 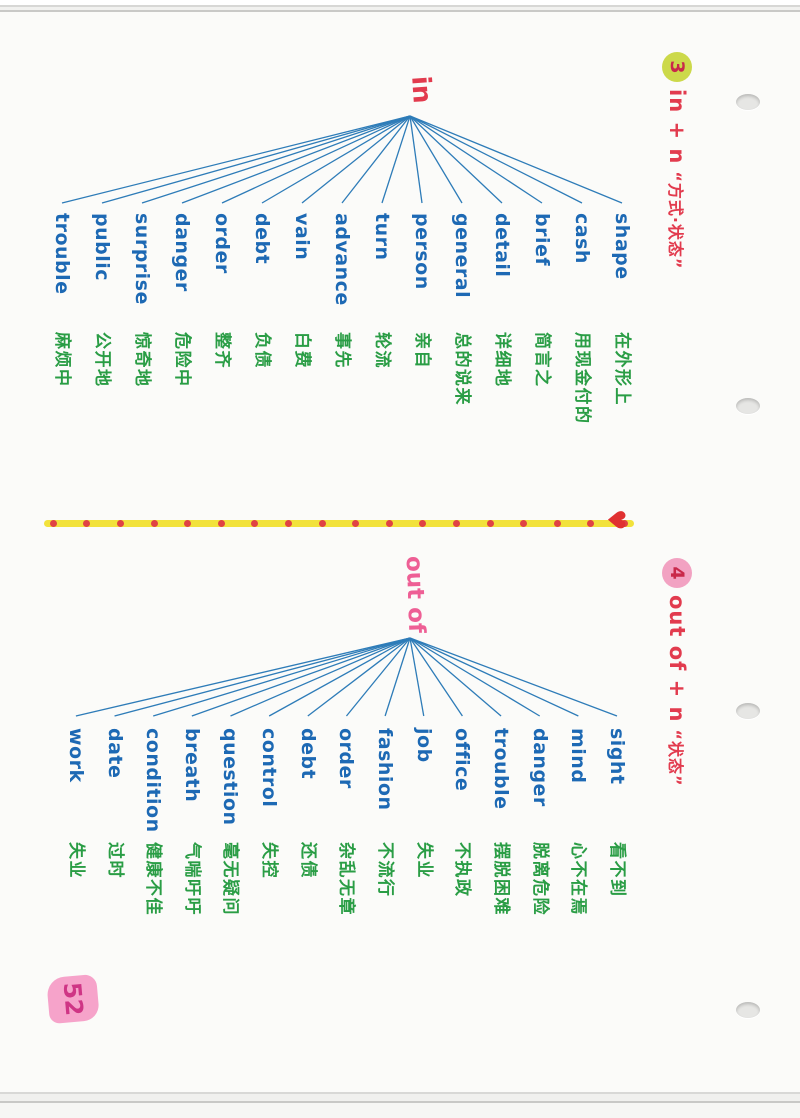 What do you see at coordinates (421, 89) in the screenshot?
I see `hub-word-in: in` at bounding box center [421, 89].